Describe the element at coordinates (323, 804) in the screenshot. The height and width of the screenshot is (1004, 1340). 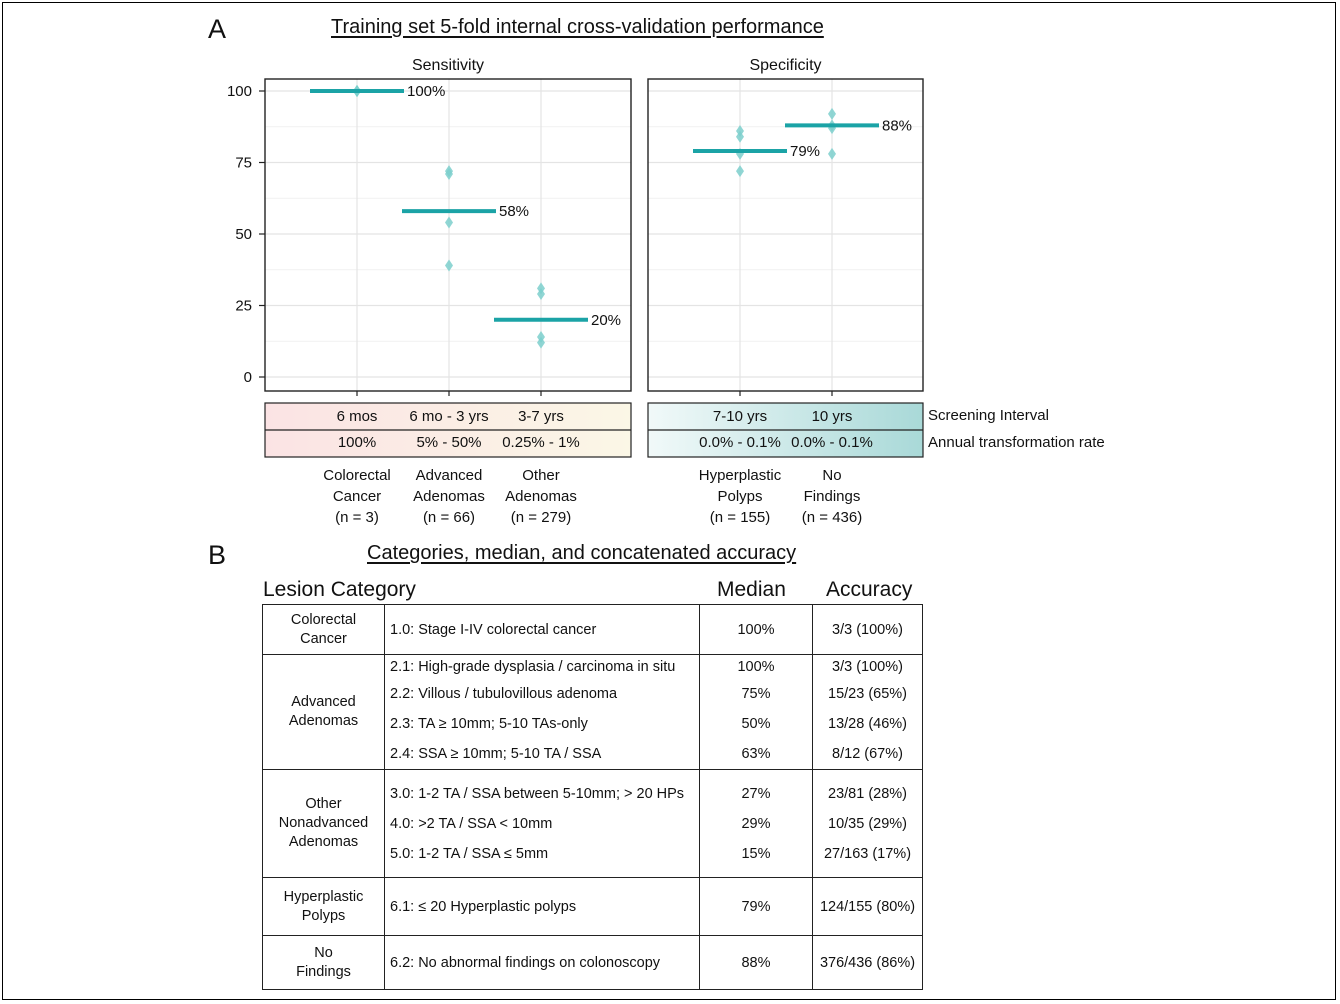
I see `category-line: Other` at that location.